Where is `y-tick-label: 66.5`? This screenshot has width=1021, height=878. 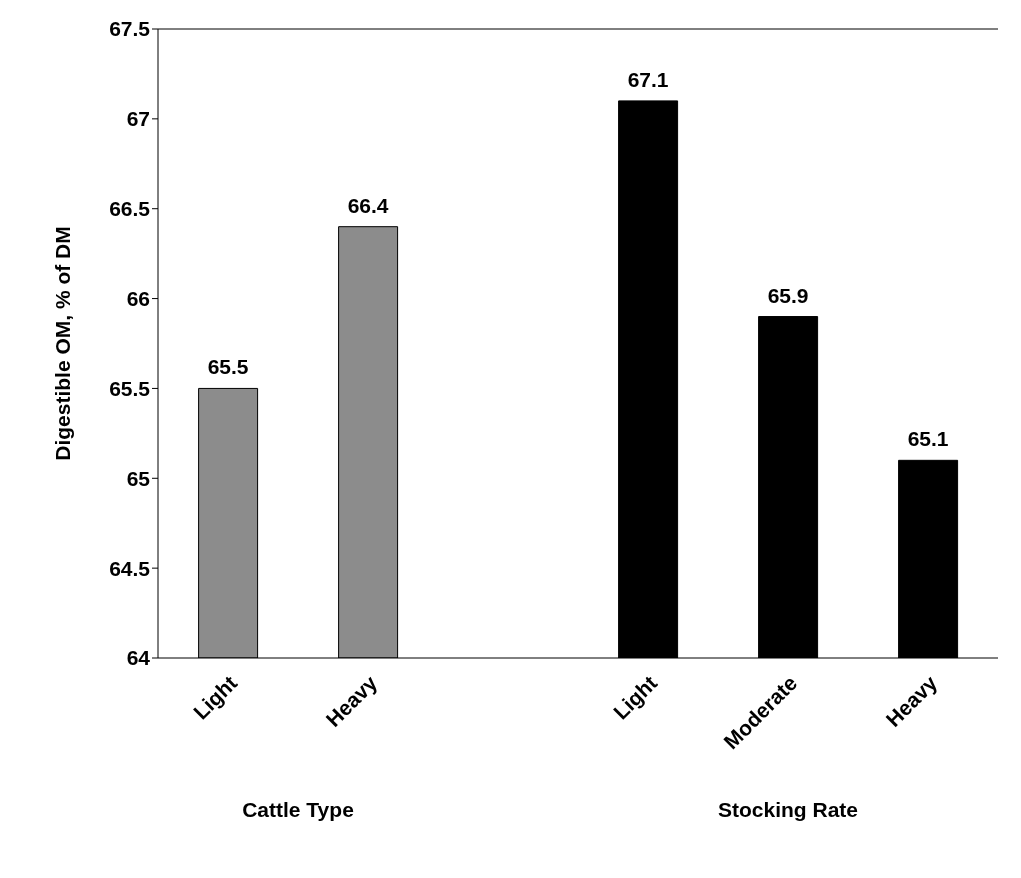
y-tick-label: 66.5 is located at coordinates (130, 209).